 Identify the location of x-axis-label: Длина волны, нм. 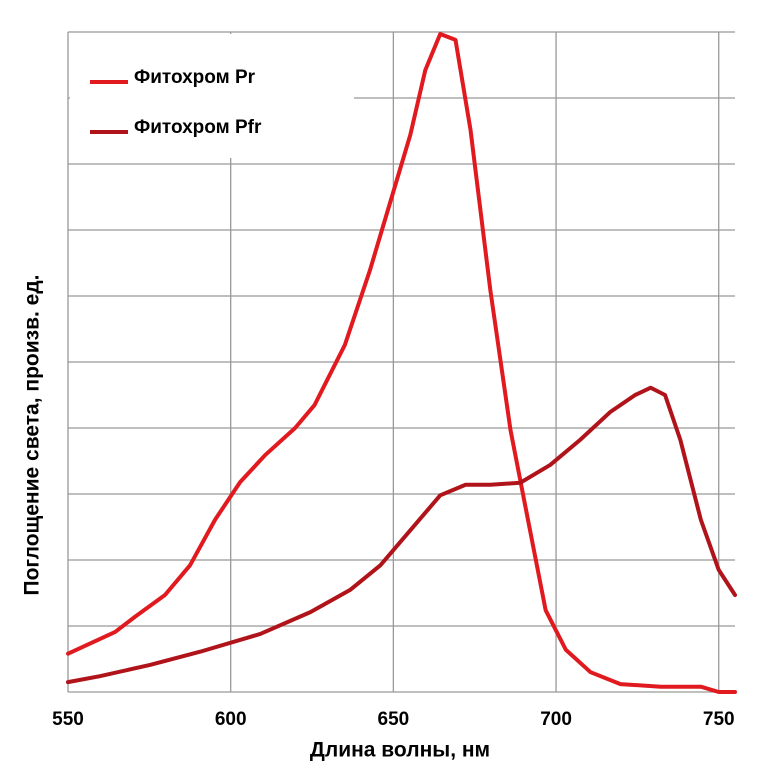
(400, 750).